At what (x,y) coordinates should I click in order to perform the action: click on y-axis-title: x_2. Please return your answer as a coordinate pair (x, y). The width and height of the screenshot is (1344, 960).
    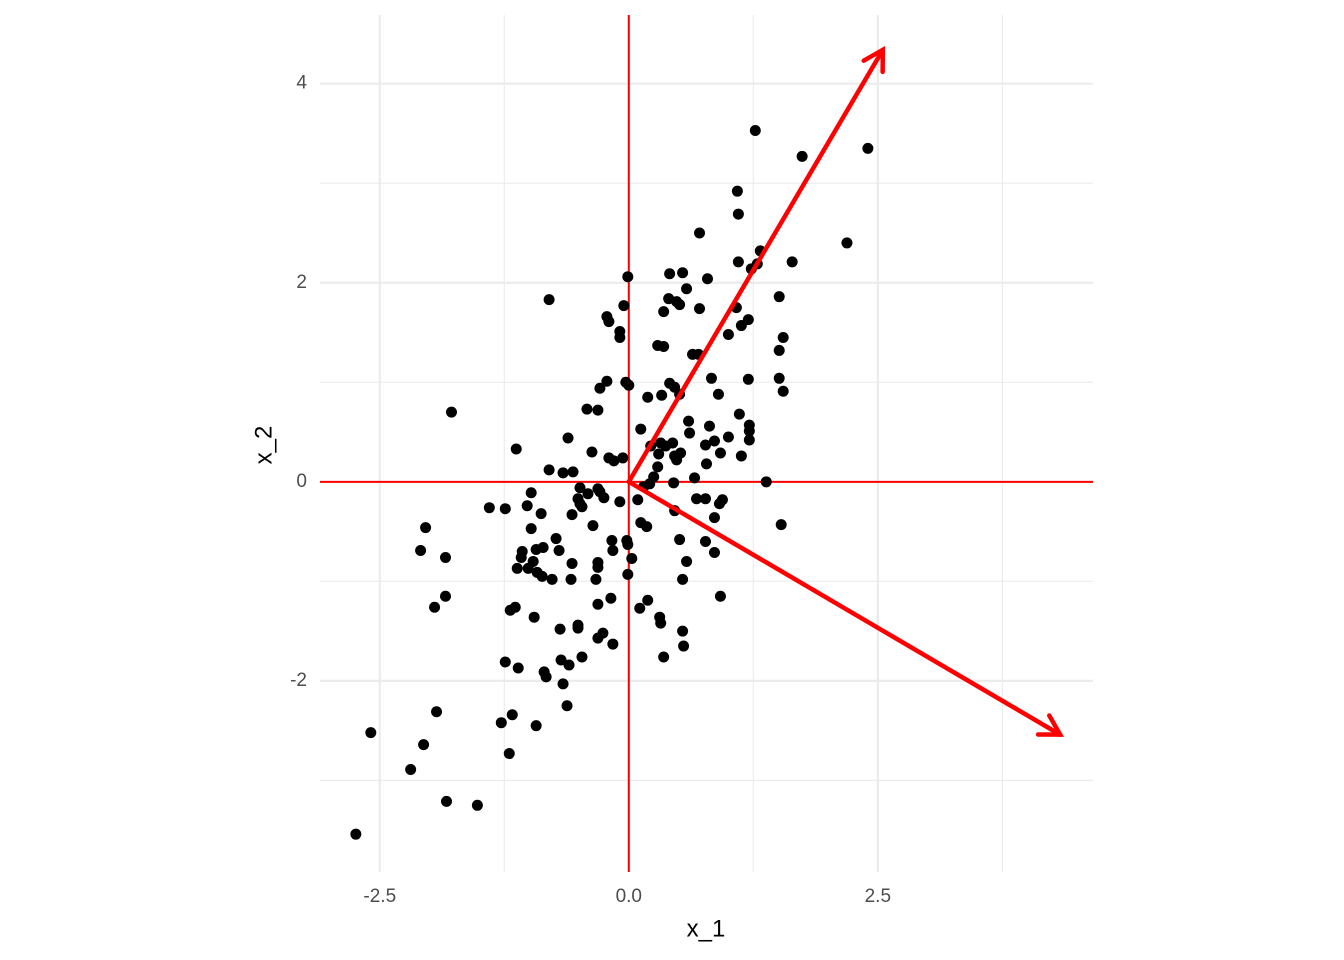
    Looking at the image, I should click on (263, 445).